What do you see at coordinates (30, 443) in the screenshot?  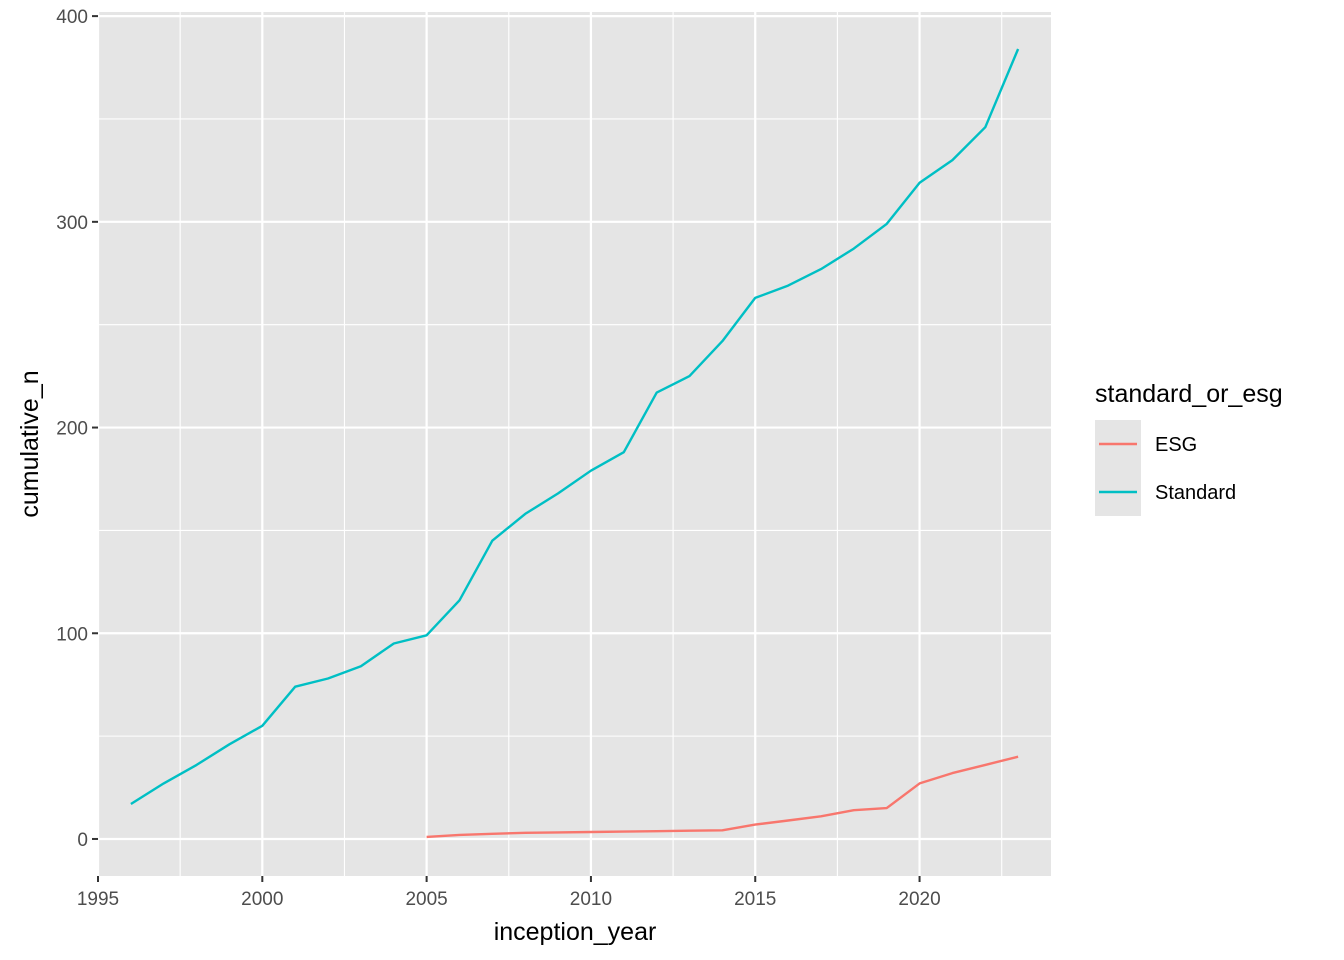 I see `y-axis-title: cumulative_n` at bounding box center [30, 443].